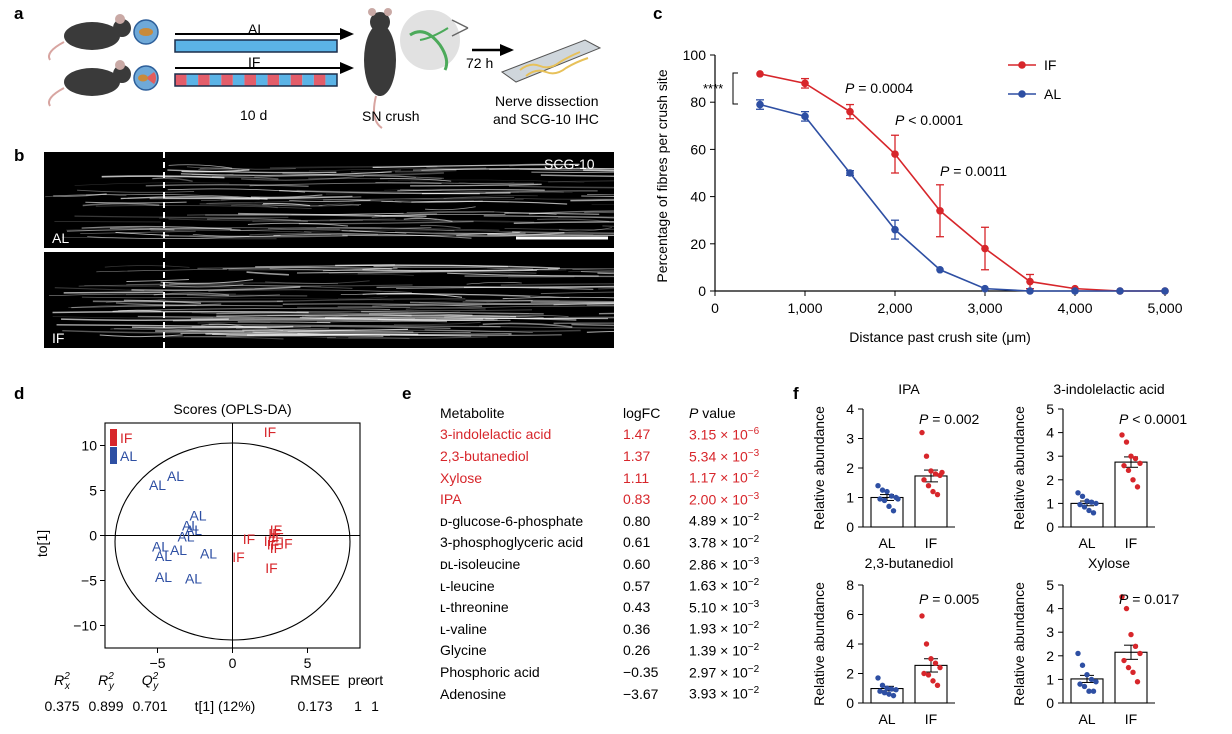  Describe the element at coordinates (637, 499) in the screenshot. I see `logfc-value: 0.83` at that location.